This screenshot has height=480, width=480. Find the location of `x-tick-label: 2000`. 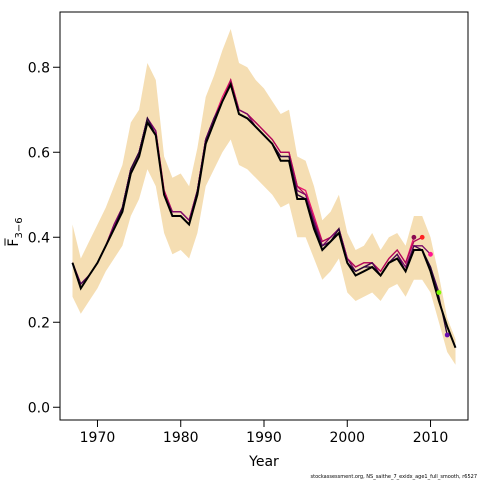

x-tick-label: 2000 is located at coordinates (347, 438).